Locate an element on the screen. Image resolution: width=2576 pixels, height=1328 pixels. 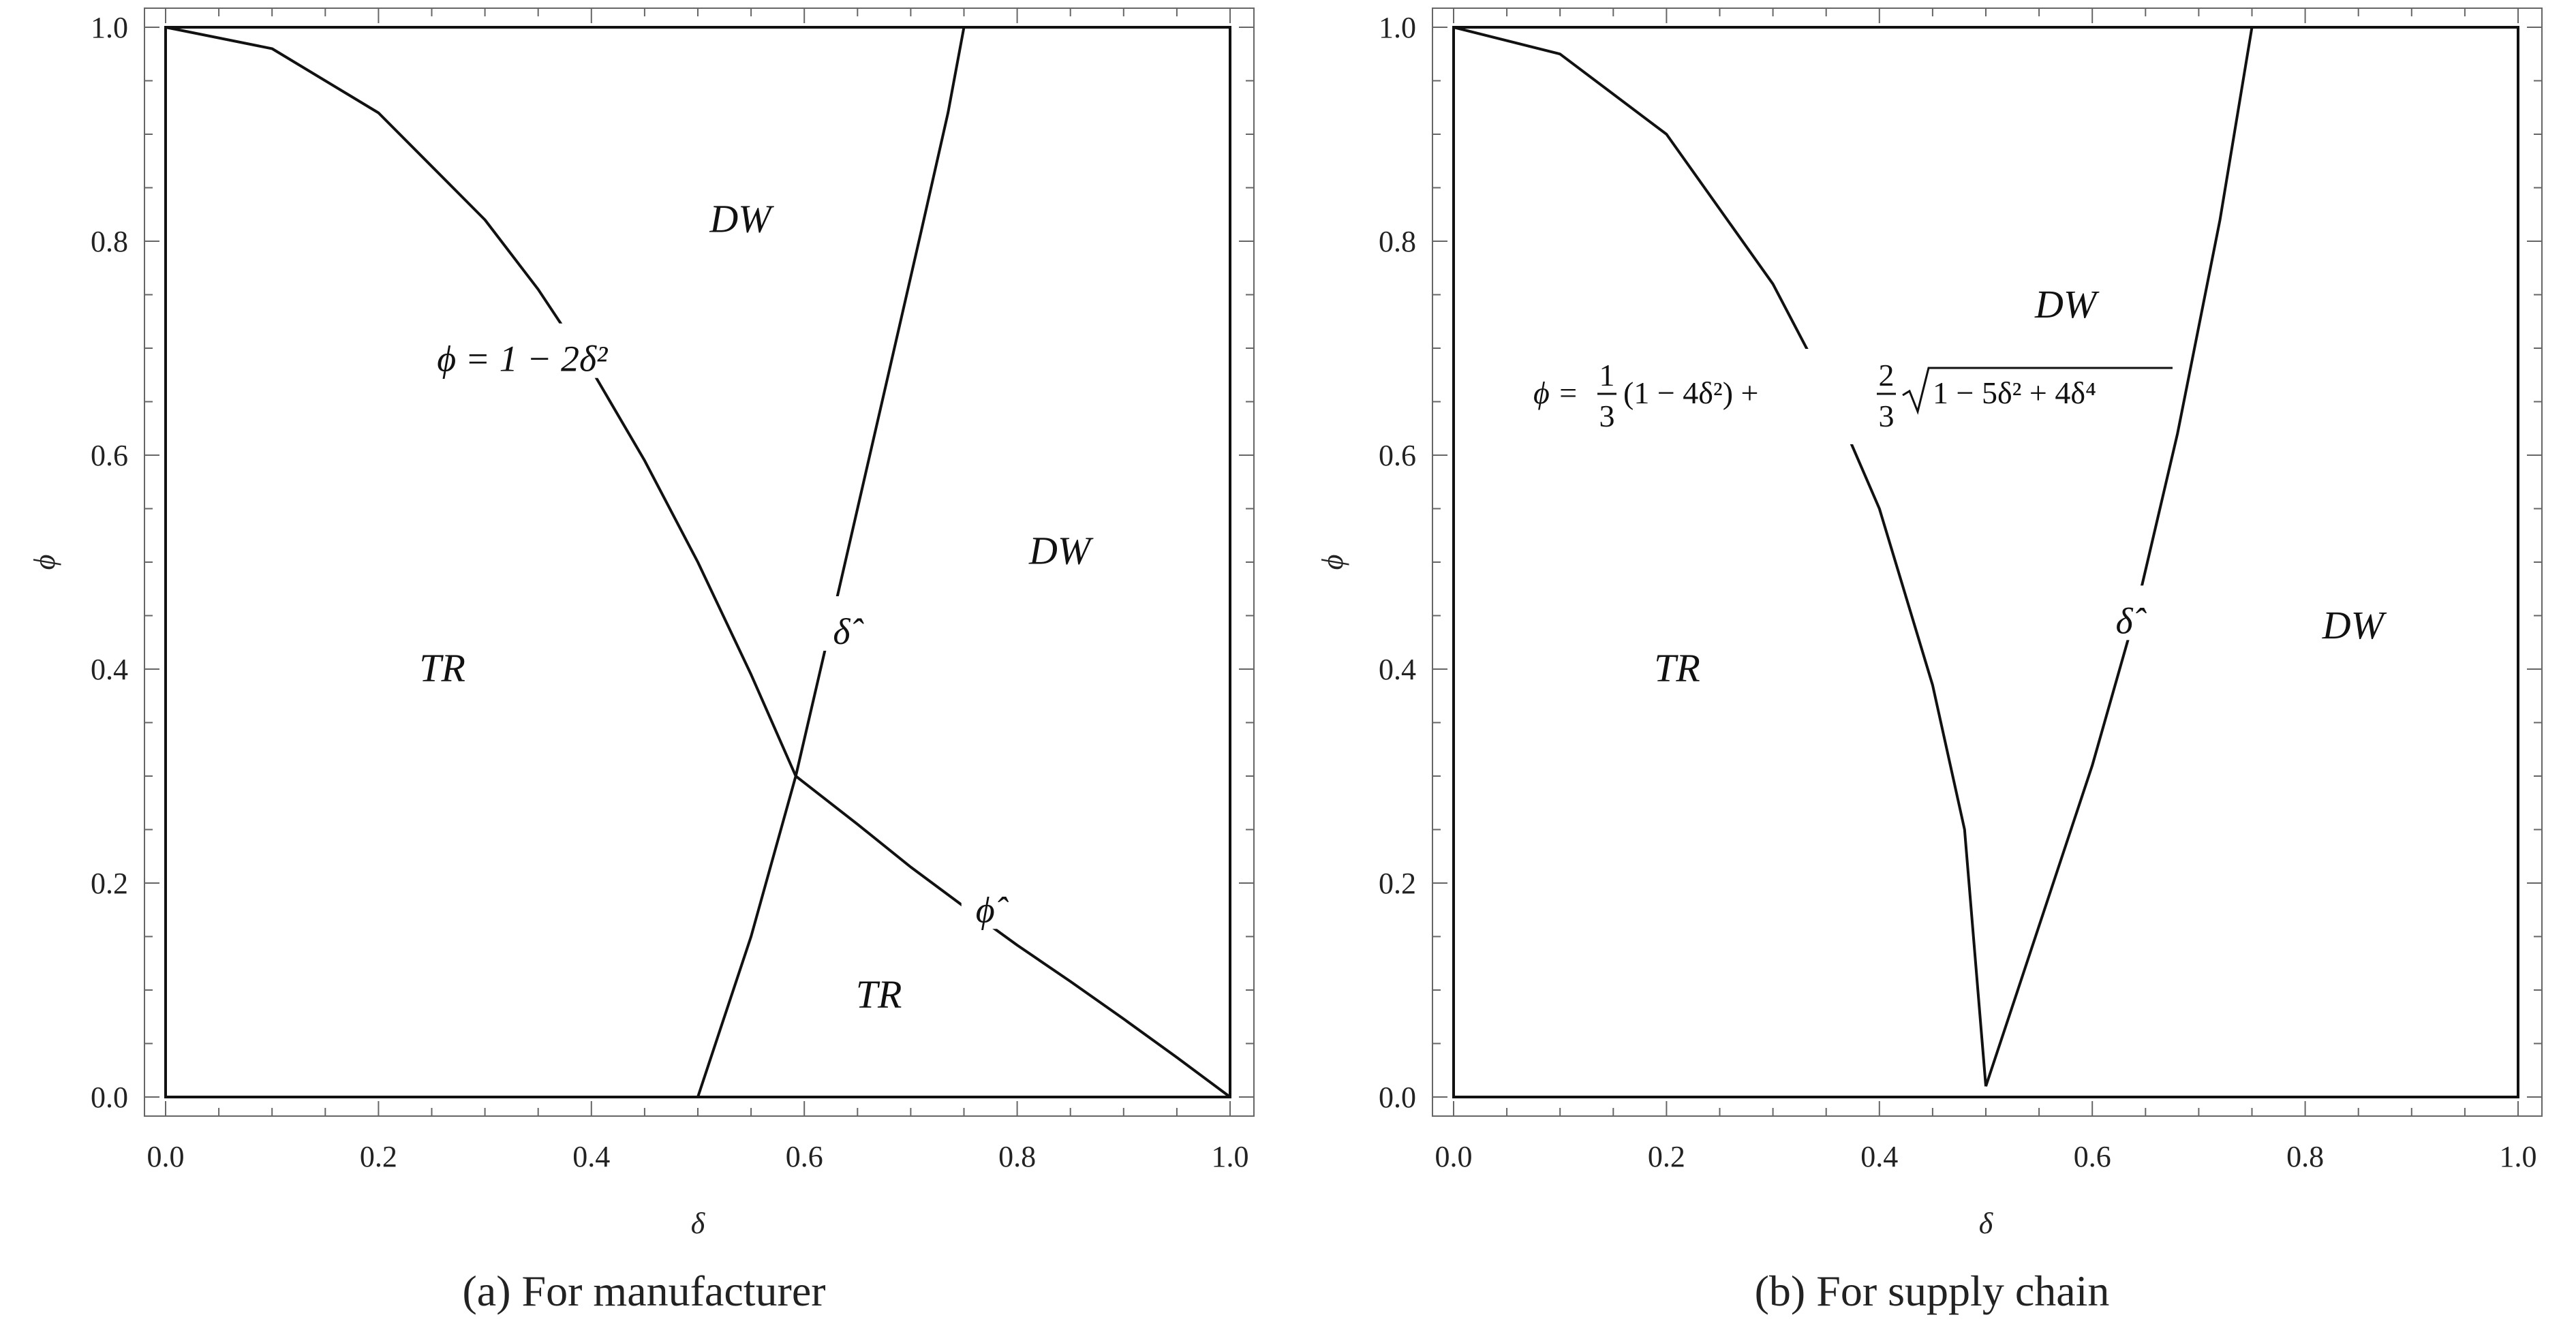
formula-frac2-num: 2 is located at coordinates (1887, 375).